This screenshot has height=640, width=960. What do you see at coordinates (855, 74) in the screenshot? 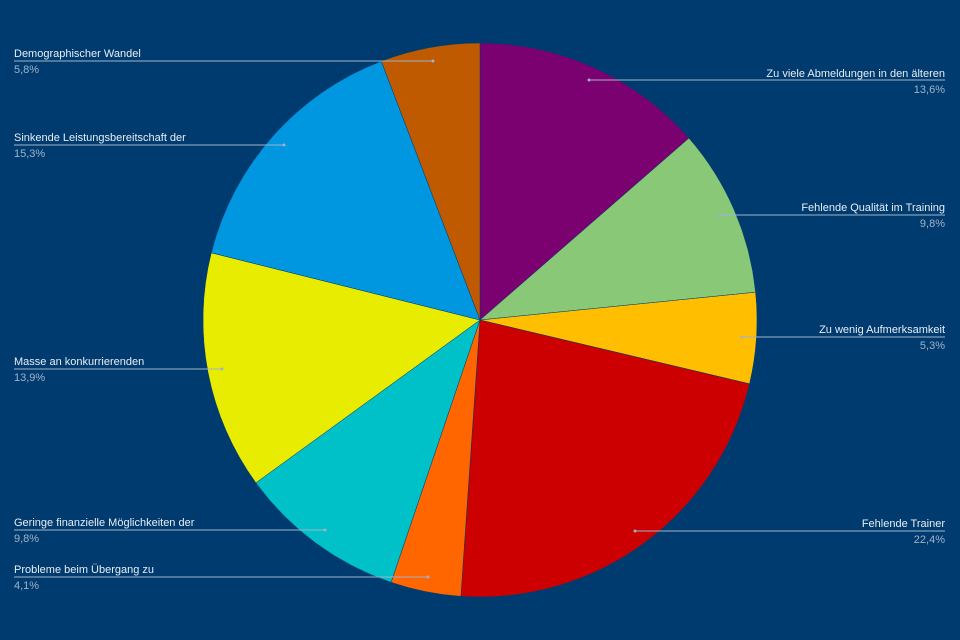
I see `slice-label: Zu viele Abmeldungen in den älteren` at bounding box center [855, 74].